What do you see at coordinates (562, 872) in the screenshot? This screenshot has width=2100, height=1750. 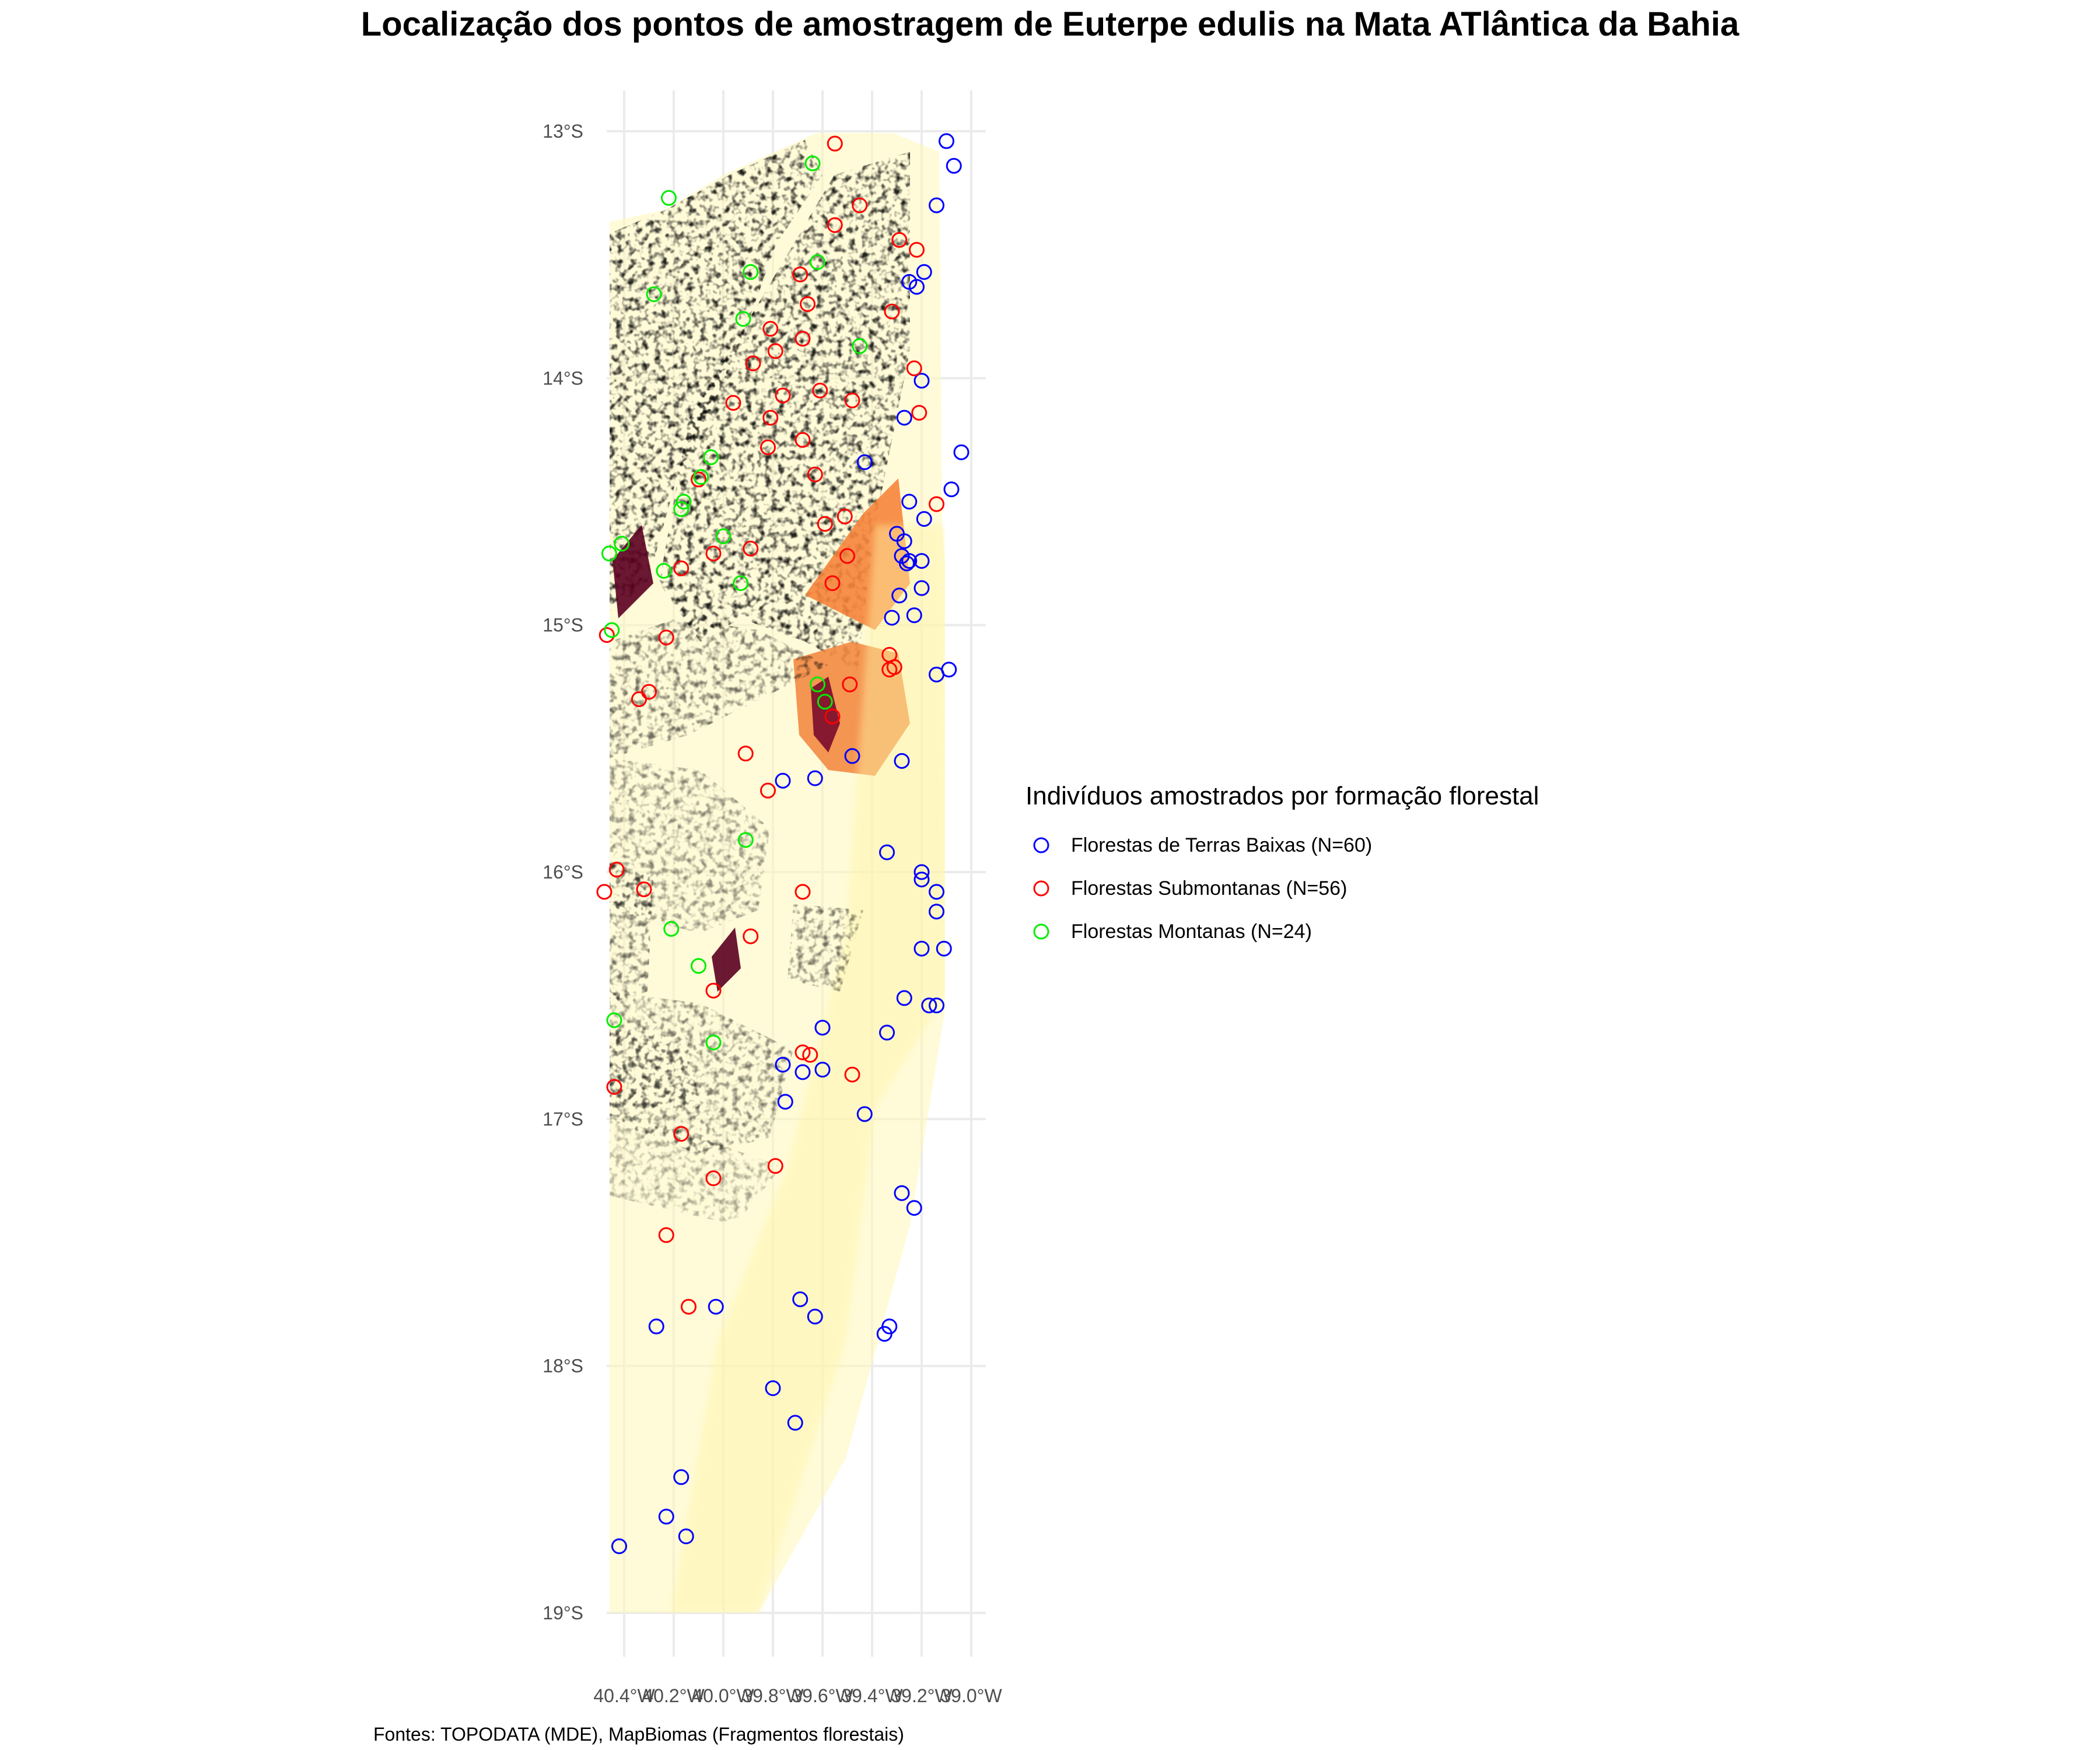 I see `y-tick-label: 16°S` at bounding box center [562, 872].